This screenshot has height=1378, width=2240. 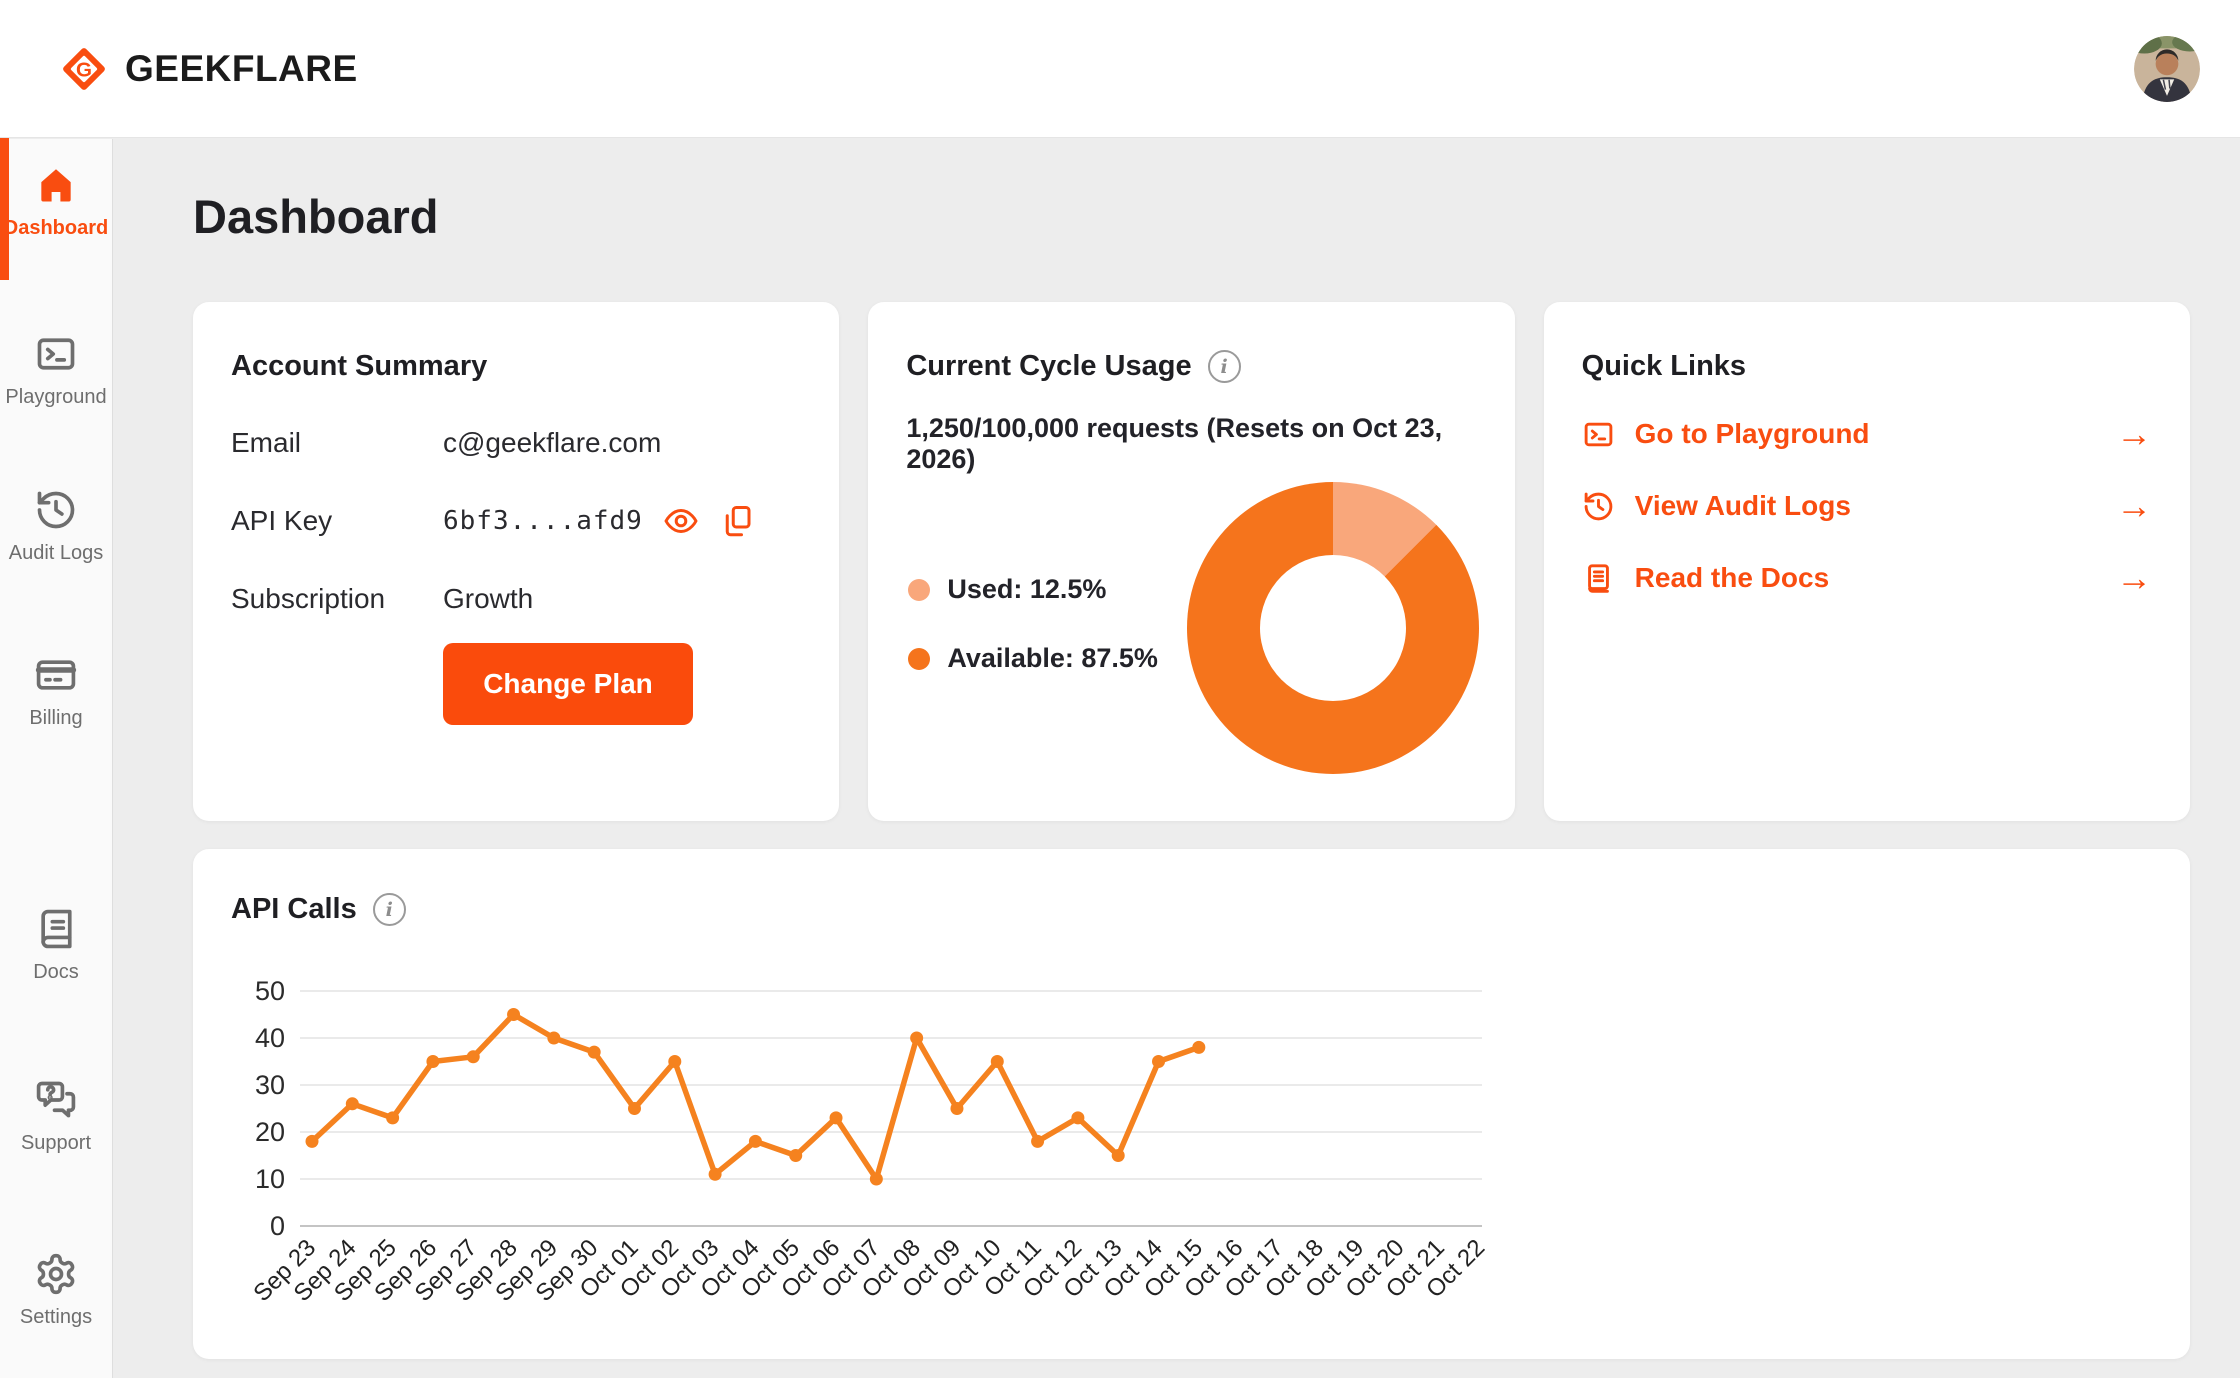 I want to click on brand-logo: G GEEKFLARE, so click(x=208, y=69).